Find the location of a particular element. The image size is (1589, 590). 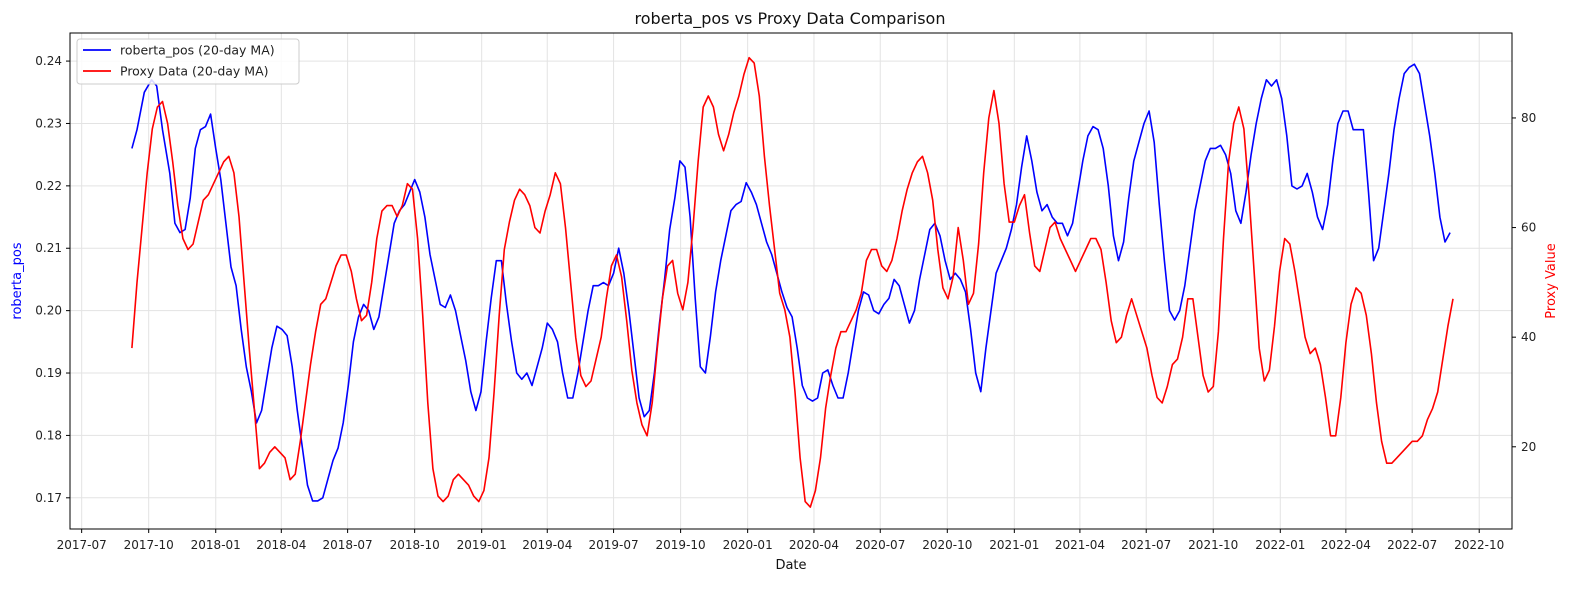

x-tick-label: 2019-04 is located at coordinates (547, 545).